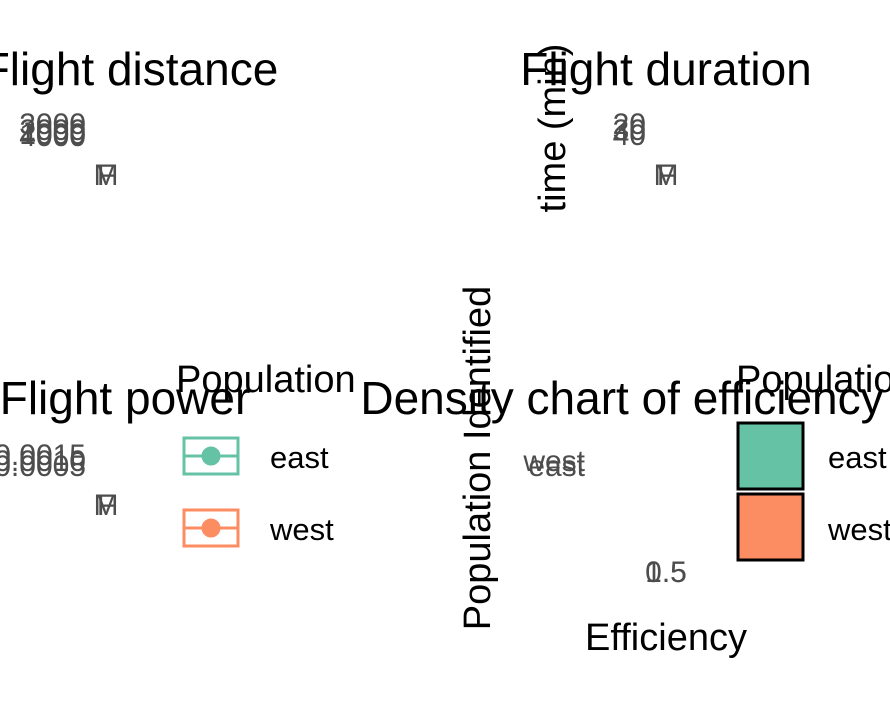  I want to click on x-tick-label: 0.5, so click(666, 572).